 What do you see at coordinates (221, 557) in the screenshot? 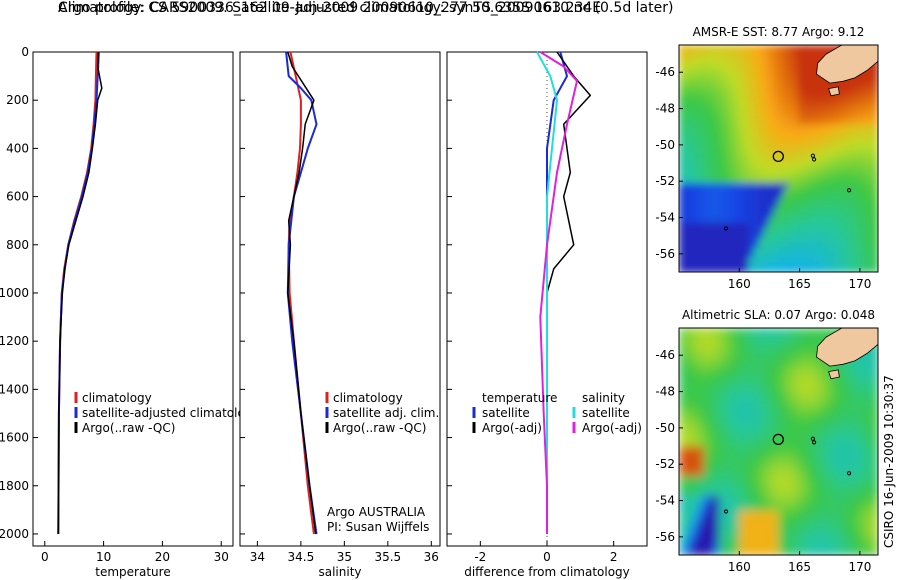
I see `temperature-x-tick-label: 30` at bounding box center [221, 557].